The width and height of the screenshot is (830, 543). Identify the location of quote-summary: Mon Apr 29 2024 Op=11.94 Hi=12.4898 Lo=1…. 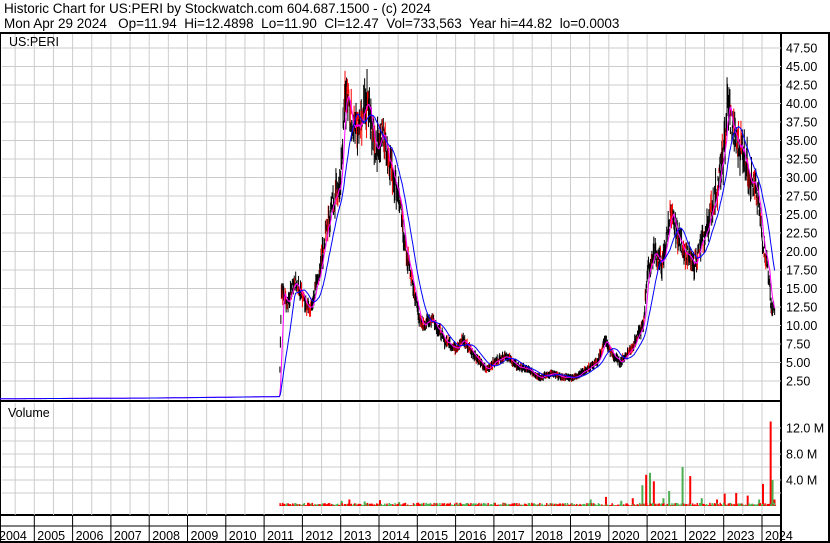
(312, 23).